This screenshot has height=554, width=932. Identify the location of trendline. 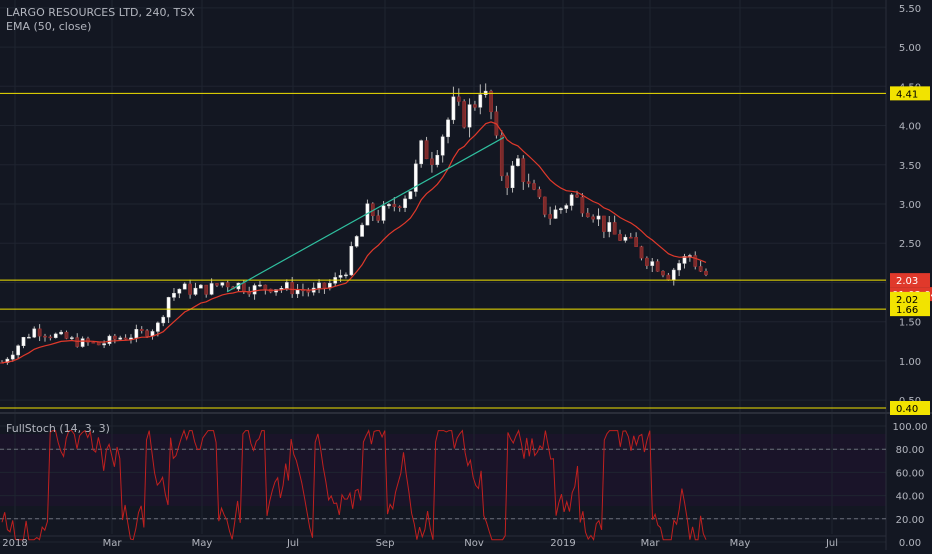
(365, 214).